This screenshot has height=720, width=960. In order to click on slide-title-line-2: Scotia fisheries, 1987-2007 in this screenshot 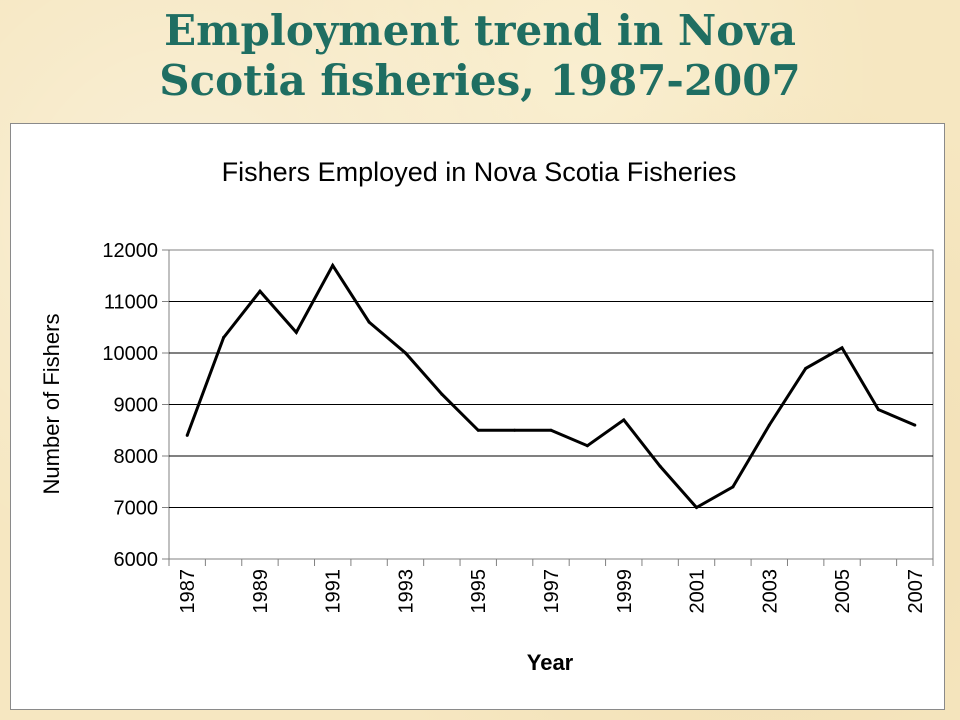, I will do `click(480, 80)`.